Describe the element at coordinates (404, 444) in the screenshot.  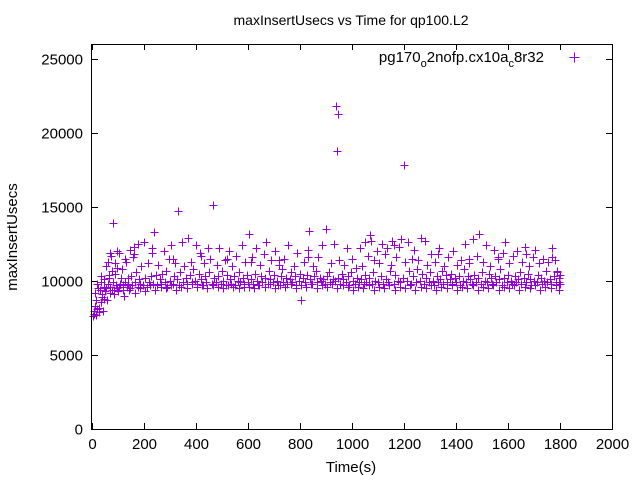
I see `x-tick-label: 1200` at that location.